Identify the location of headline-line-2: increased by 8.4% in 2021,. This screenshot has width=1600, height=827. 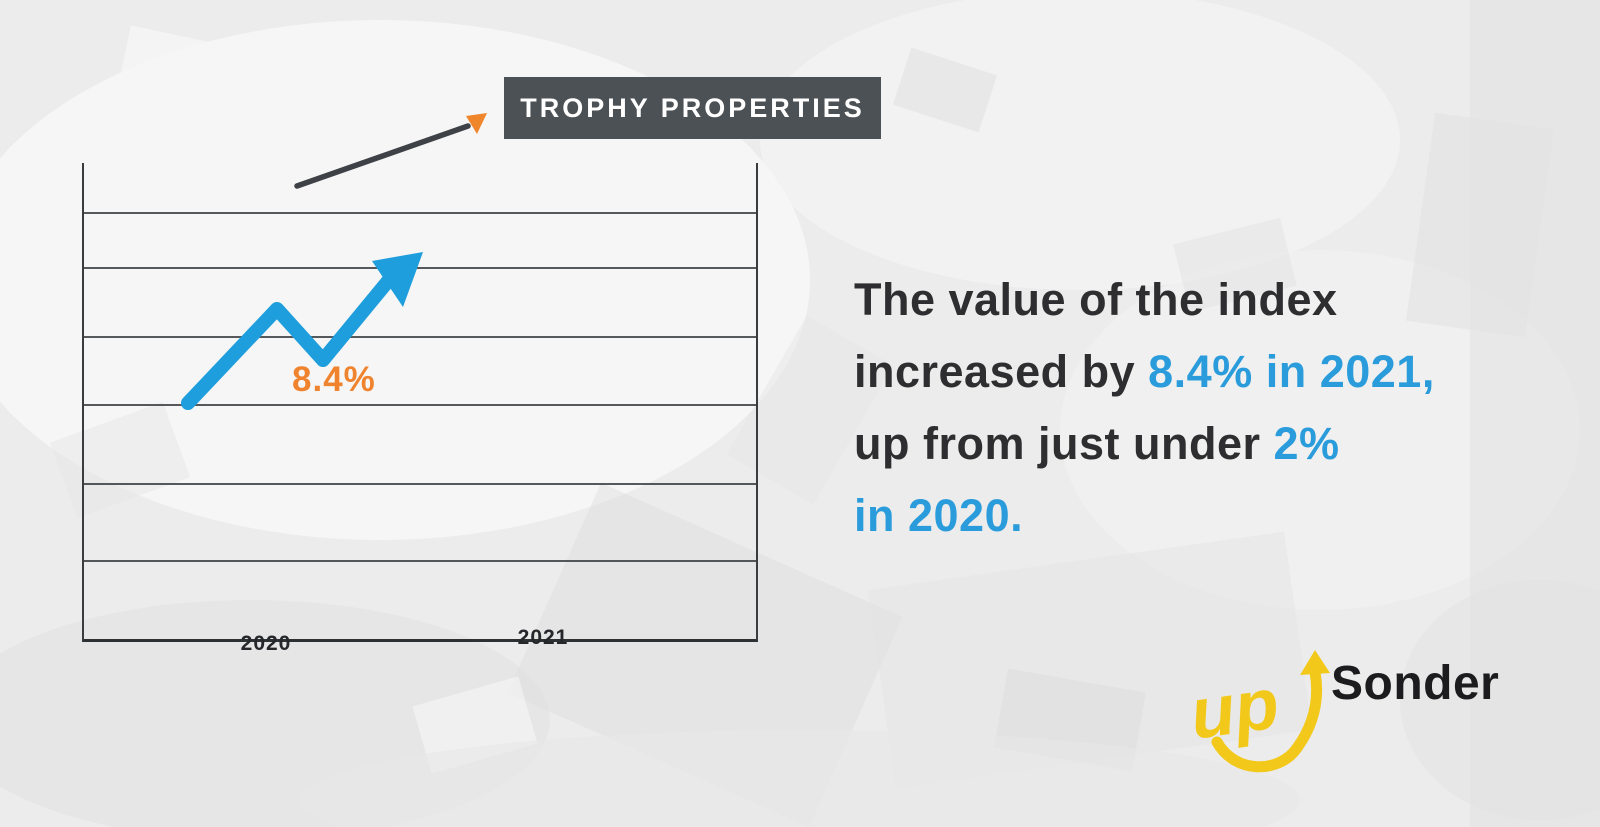
(1214, 372).